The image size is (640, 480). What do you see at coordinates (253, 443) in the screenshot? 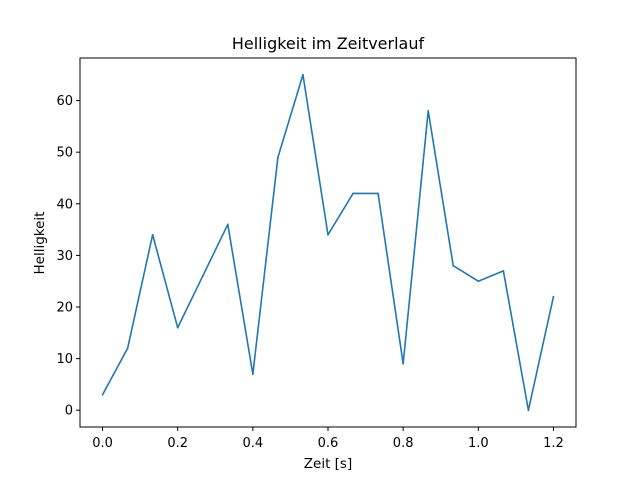
I see `x-tick-label: 0.4` at bounding box center [253, 443].